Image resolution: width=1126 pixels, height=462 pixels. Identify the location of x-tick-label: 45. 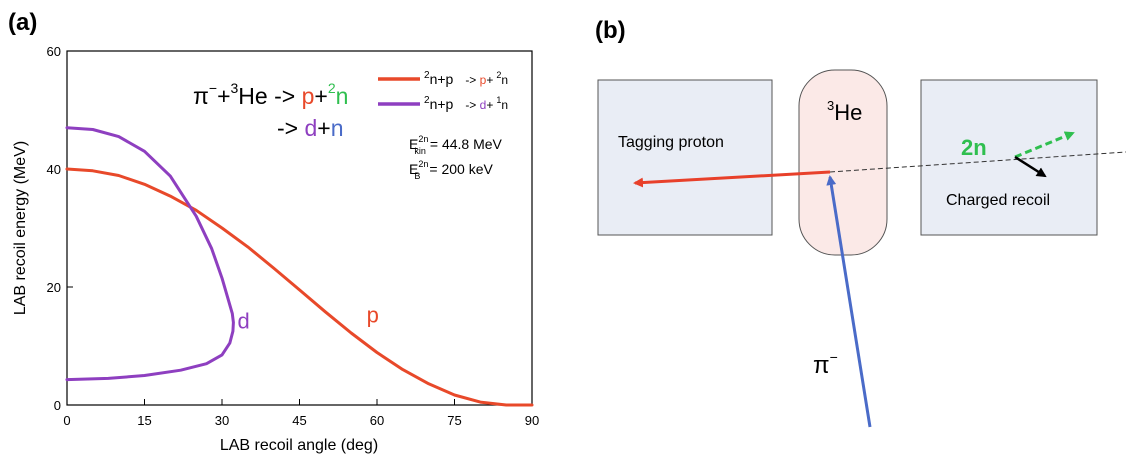
(299, 420).